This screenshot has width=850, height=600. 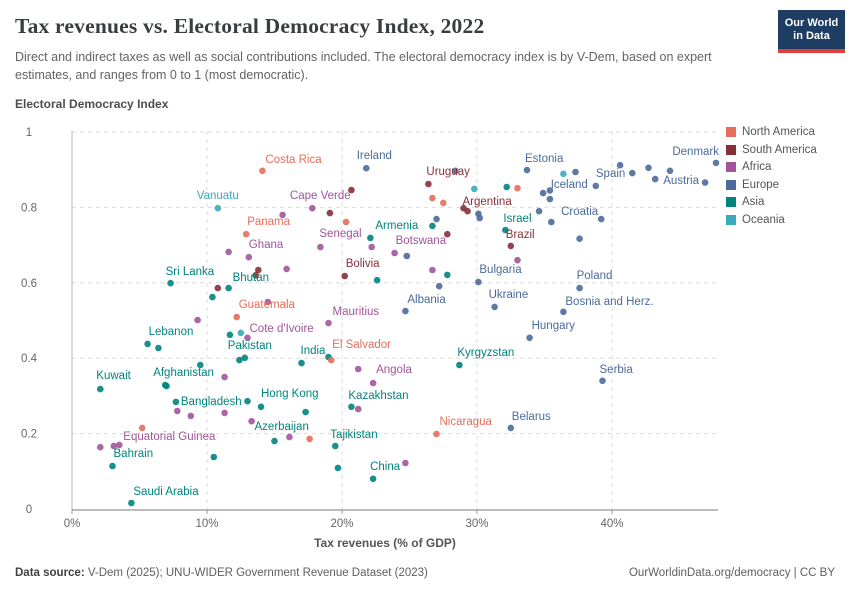 I want to click on legend-item-asia: Asia, so click(x=771, y=202).